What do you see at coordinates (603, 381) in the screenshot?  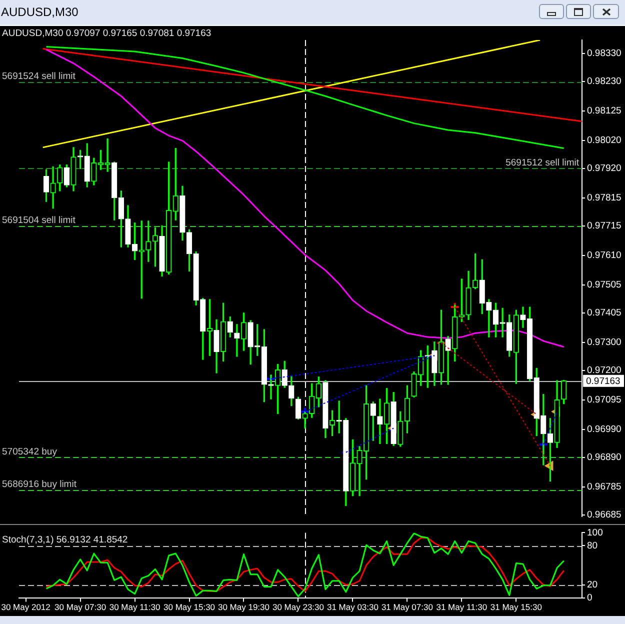 I see `ref-line-label: 0.97163` at bounding box center [603, 381].